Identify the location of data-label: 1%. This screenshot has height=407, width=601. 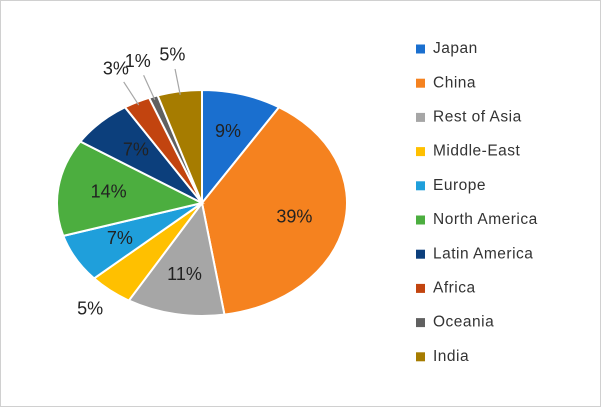
(138, 61).